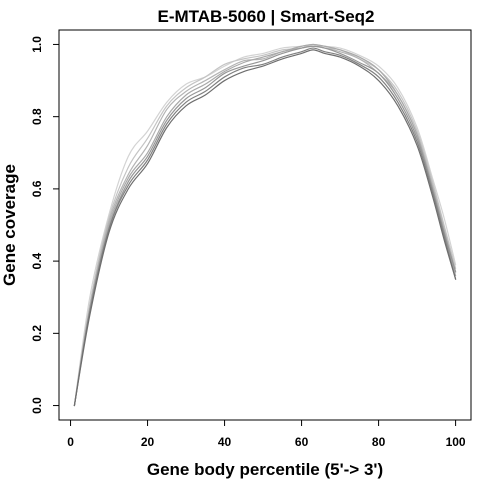  I want to click on x-axis: 0 20 40 60 80 100, so click(266, 434).